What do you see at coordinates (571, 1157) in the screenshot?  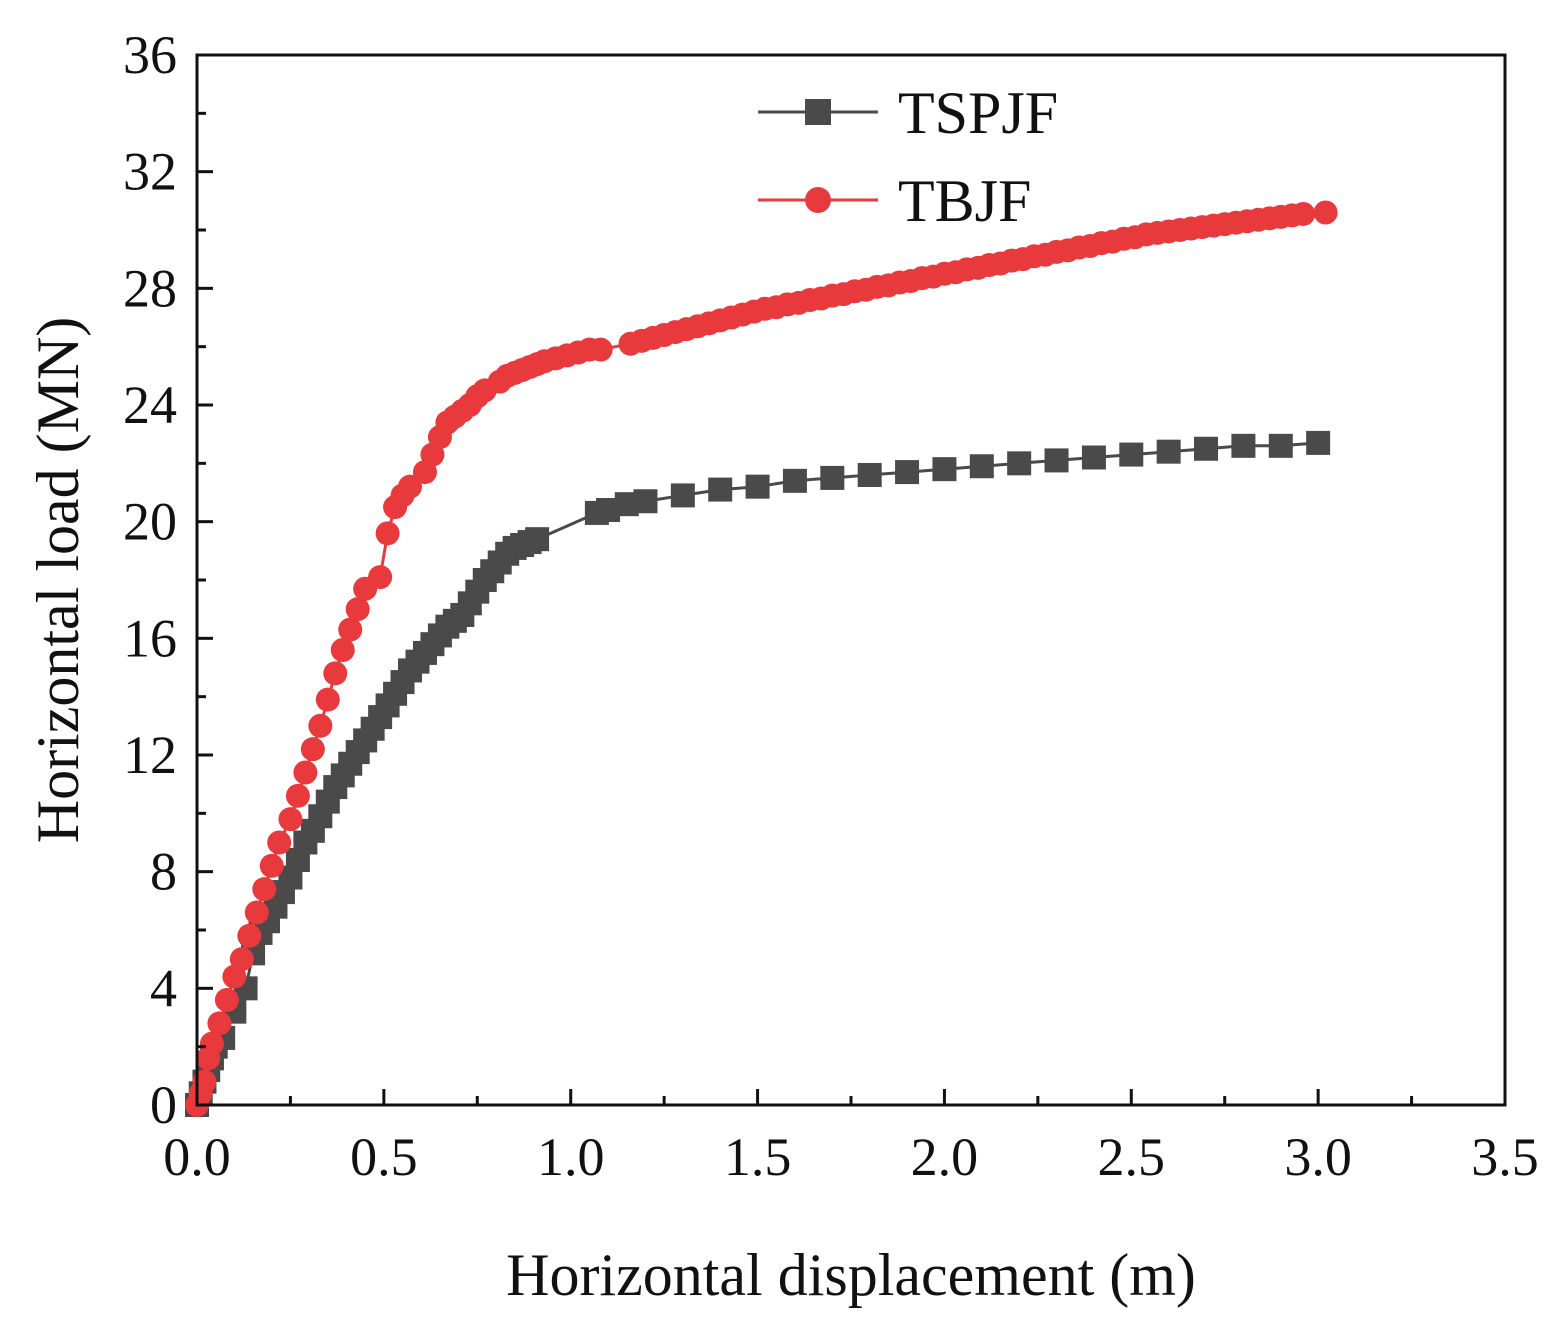 I see `x-tick-label: 1.0` at bounding box center [571, 1157].